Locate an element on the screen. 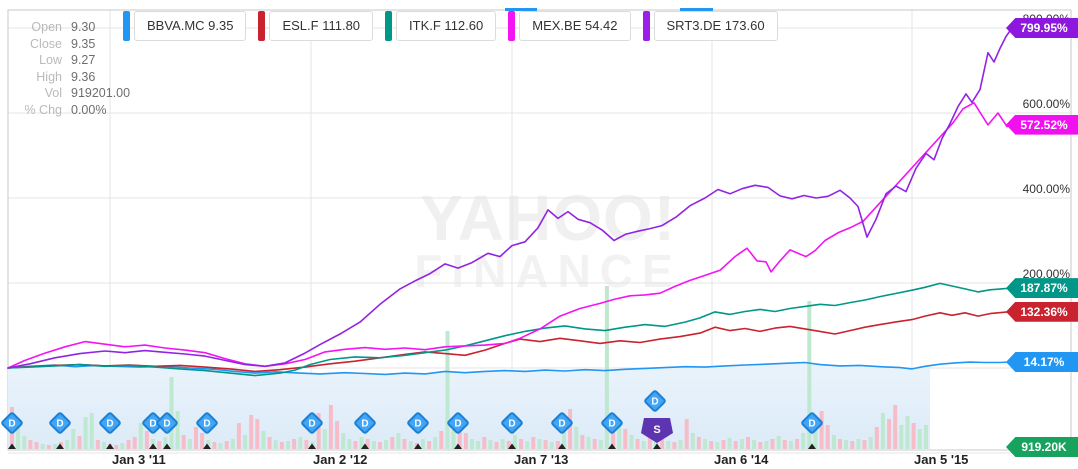 This screenshot has width=1078, height=469. stat-row: Vol 919201.00 is located at coordinates (72, 93).